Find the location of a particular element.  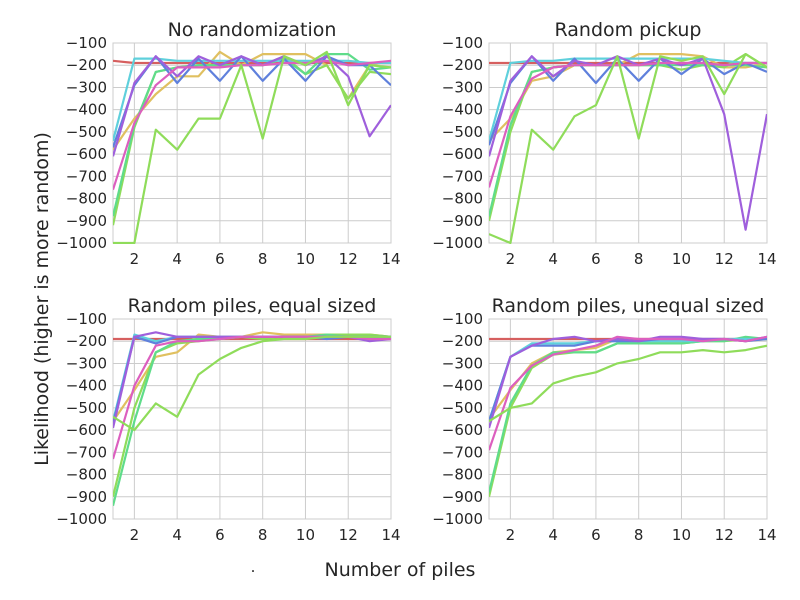

y-axis-label: Likelihood (higher is more random) is located at coordinates (42, 299).